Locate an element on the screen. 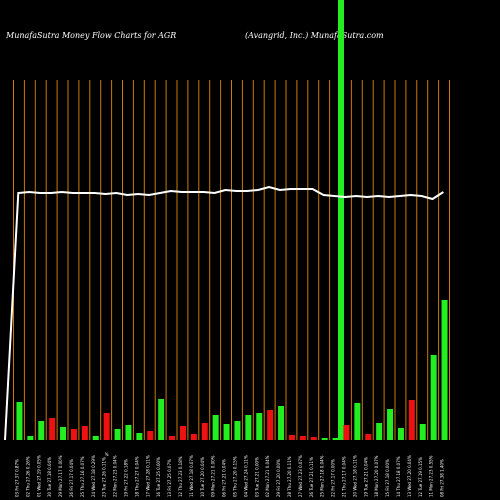 This screenshot has height=500, width=500. x-tick-label: 03 Fri 27.37 0.87% is located at coordinates (17, 478).